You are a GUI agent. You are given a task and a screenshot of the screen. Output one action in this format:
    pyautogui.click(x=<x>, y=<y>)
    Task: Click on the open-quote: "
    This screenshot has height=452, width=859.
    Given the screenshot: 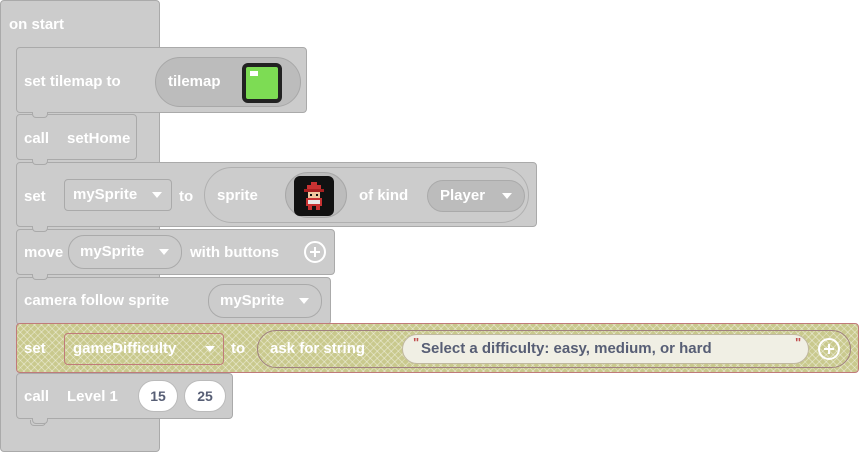 What is the action you would take?
    pyautogui.click(x=416, y=342)
    